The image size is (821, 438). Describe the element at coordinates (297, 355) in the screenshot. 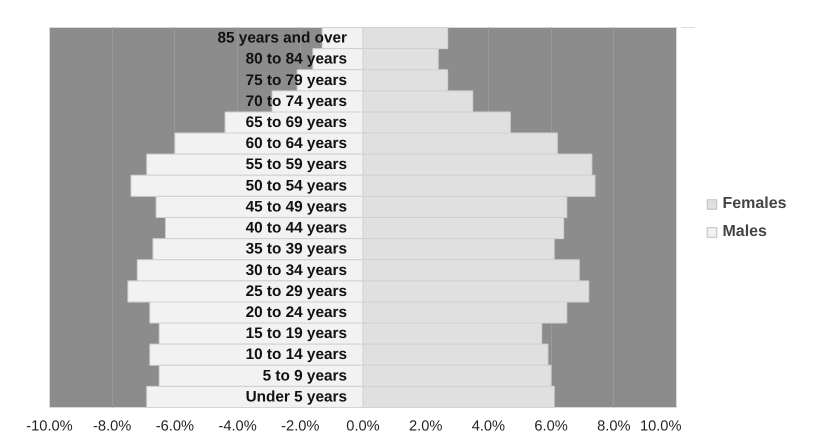

I see `y-tick-label: 10 to 14 years` at that location.